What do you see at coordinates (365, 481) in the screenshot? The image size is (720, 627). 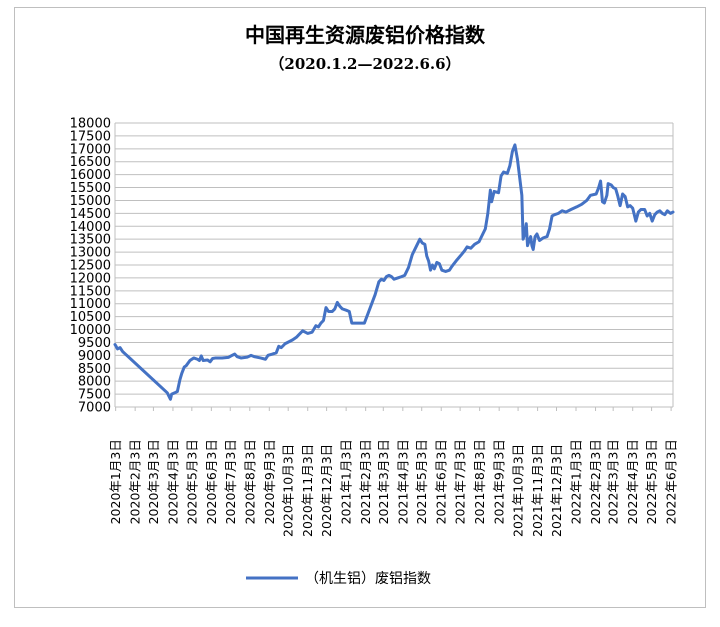 I see `x-tick-label: 2021年2月3日` at bounding box center [365, 481].